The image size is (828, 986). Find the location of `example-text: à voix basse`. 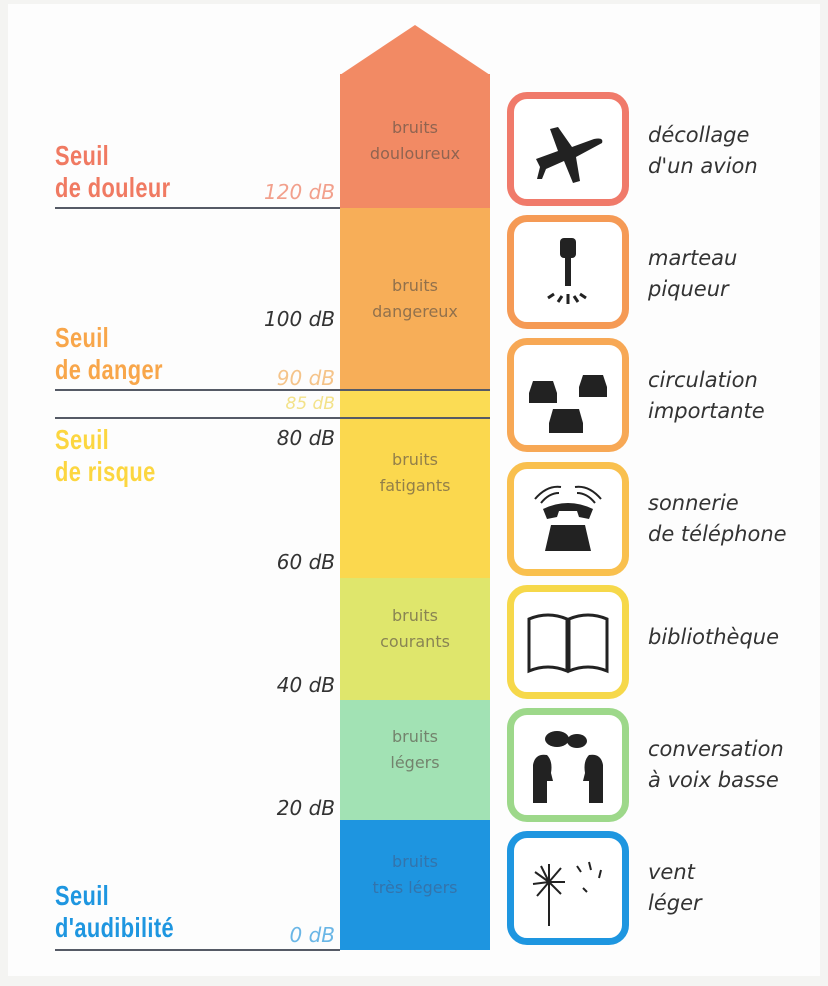

example-text: à voix basse is located at coordinates (713, 780).